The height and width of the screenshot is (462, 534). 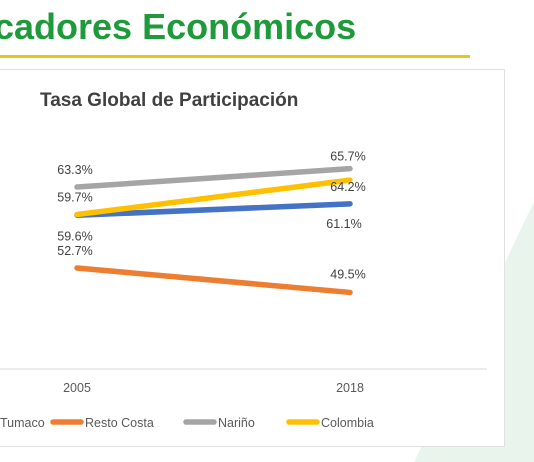 What do you see at coordinates (22, 423) in the screenshot?
I see `legend-entry: Tumaco` at bounding box center [22, 423].